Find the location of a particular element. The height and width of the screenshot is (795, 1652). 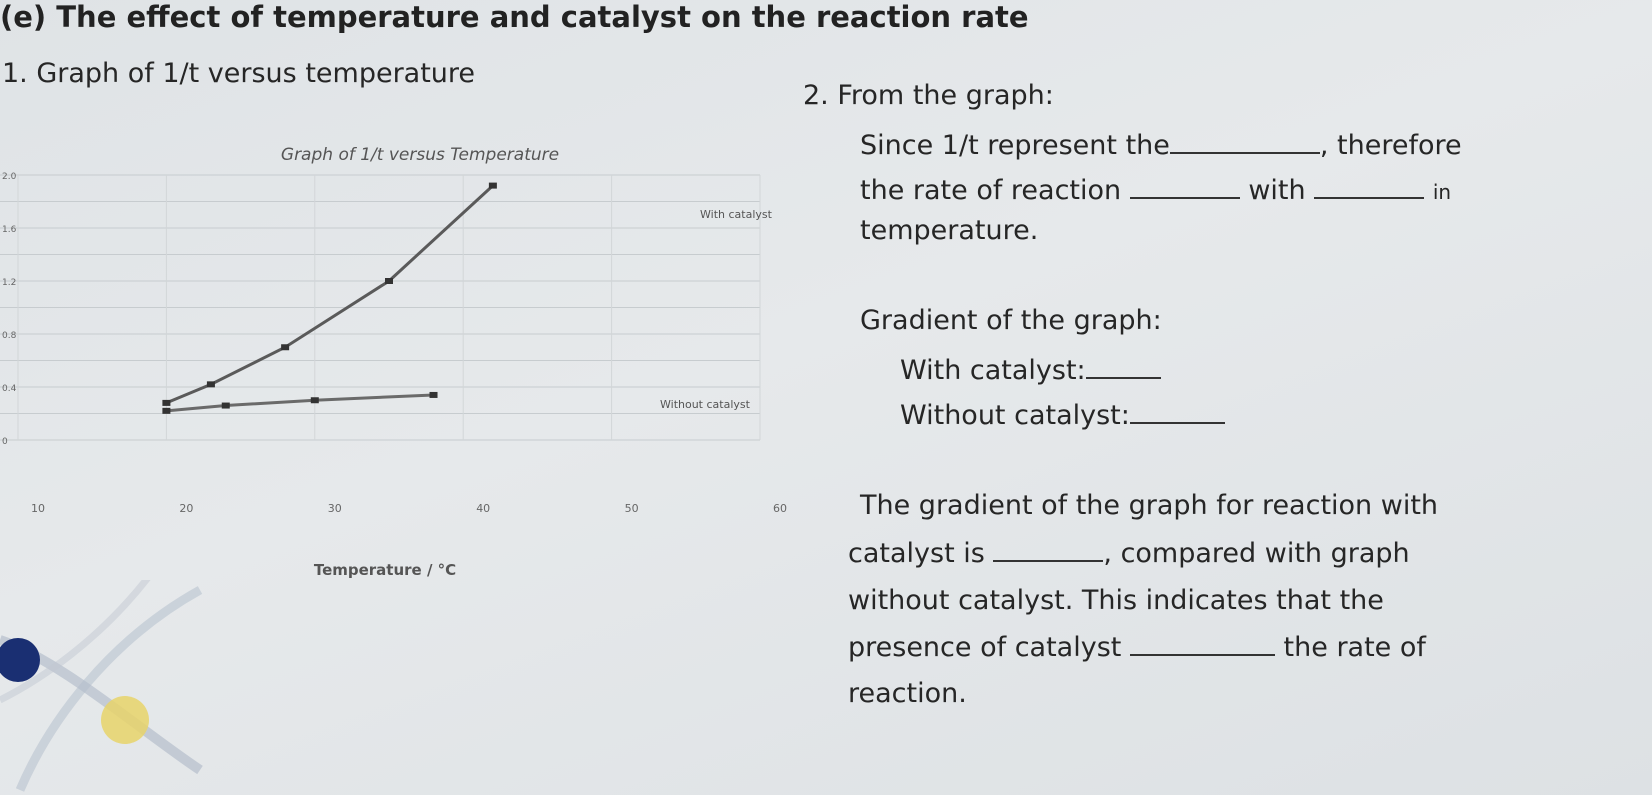

q1-line2: the rate of reaction with in is located at coordinates (1155, 190).